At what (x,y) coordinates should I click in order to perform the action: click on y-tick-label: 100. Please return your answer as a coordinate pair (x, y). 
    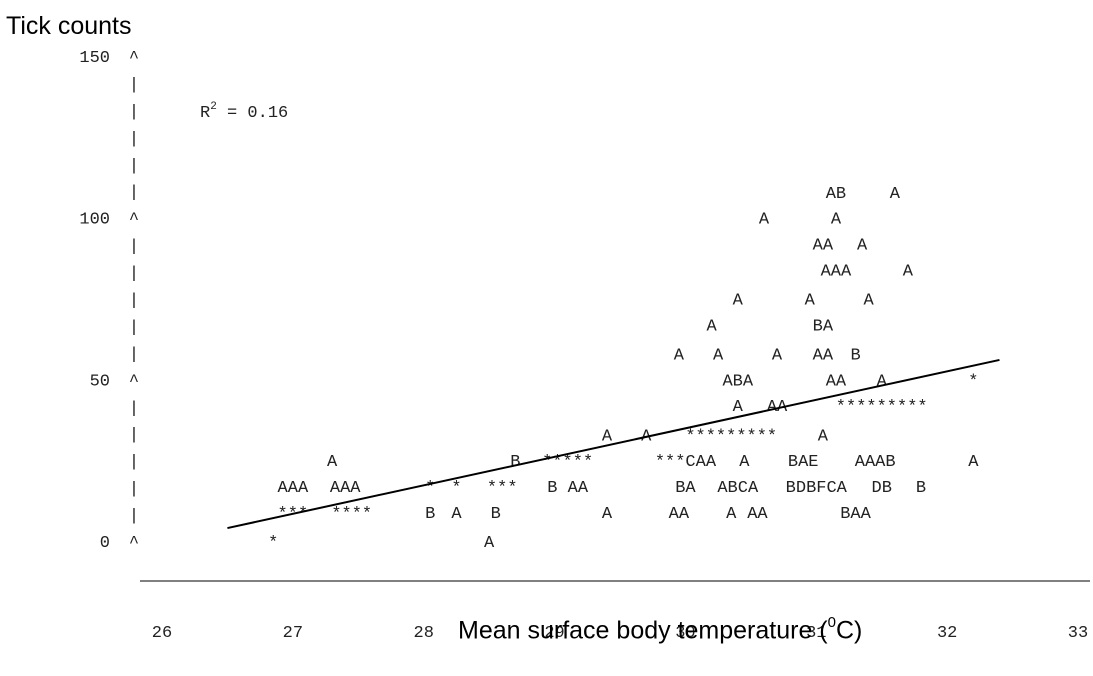
    Looking at the image, I should click on (94, 220).